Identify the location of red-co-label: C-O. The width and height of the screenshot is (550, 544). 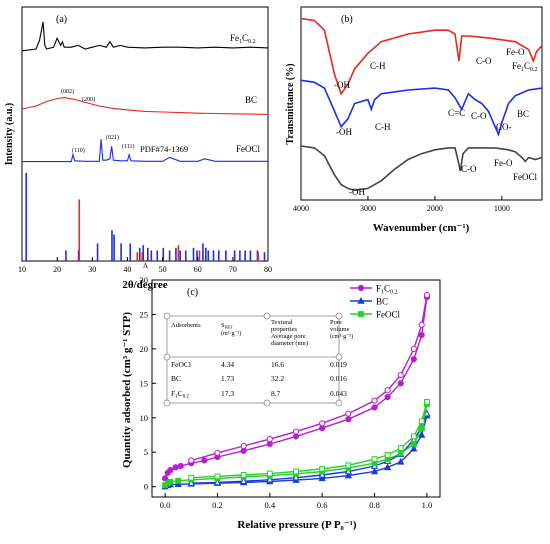
(484, 61).